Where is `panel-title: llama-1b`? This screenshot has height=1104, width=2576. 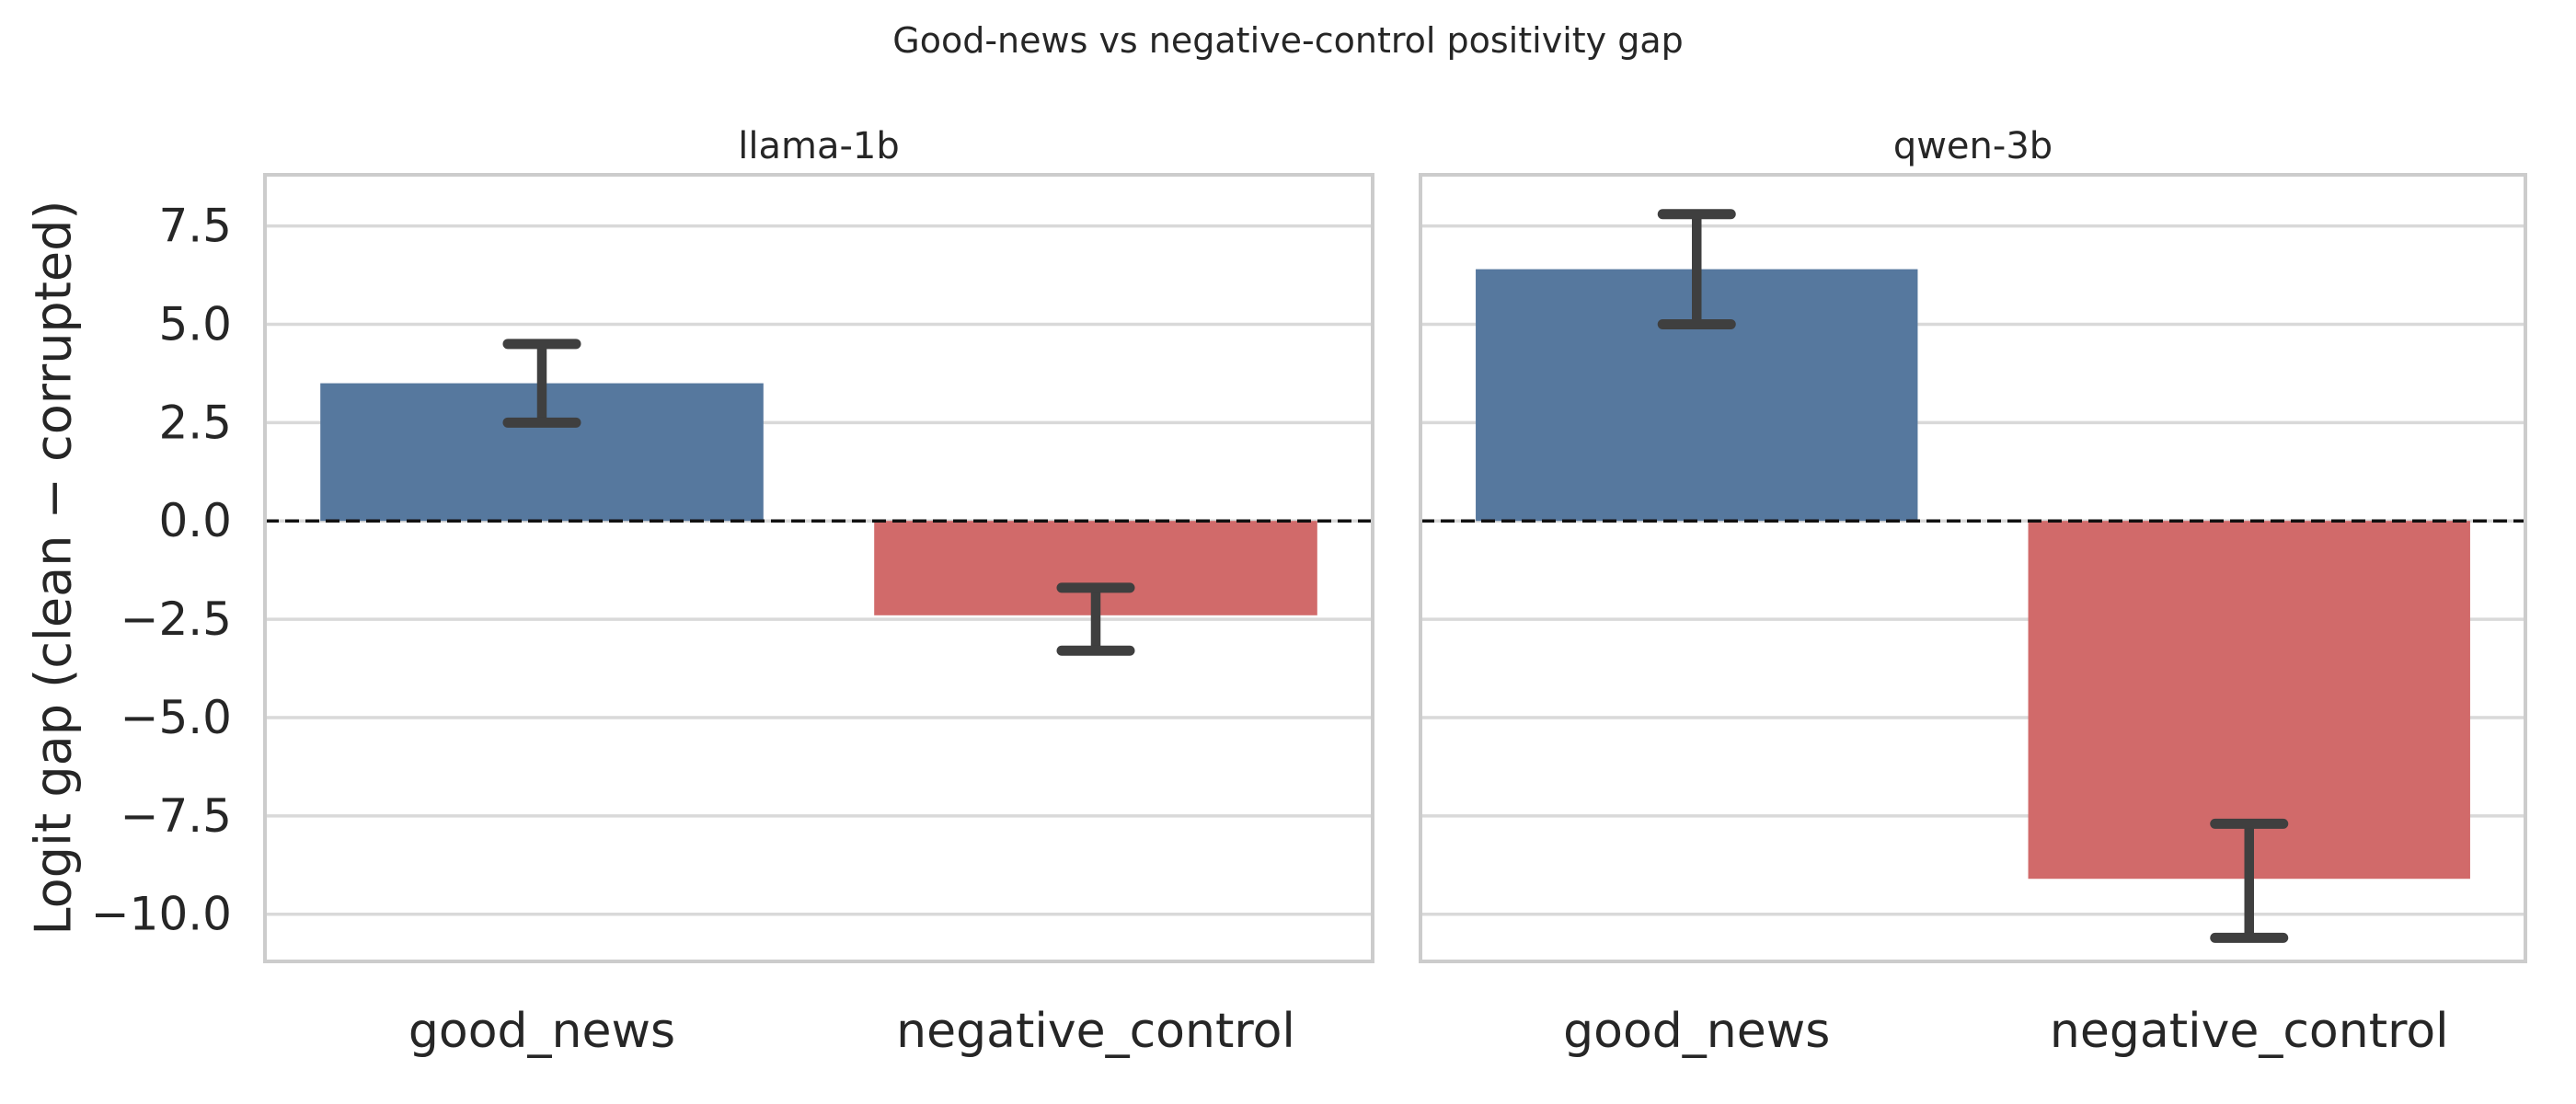
panel-title: llama-1b is located at coordinates (819, 146).